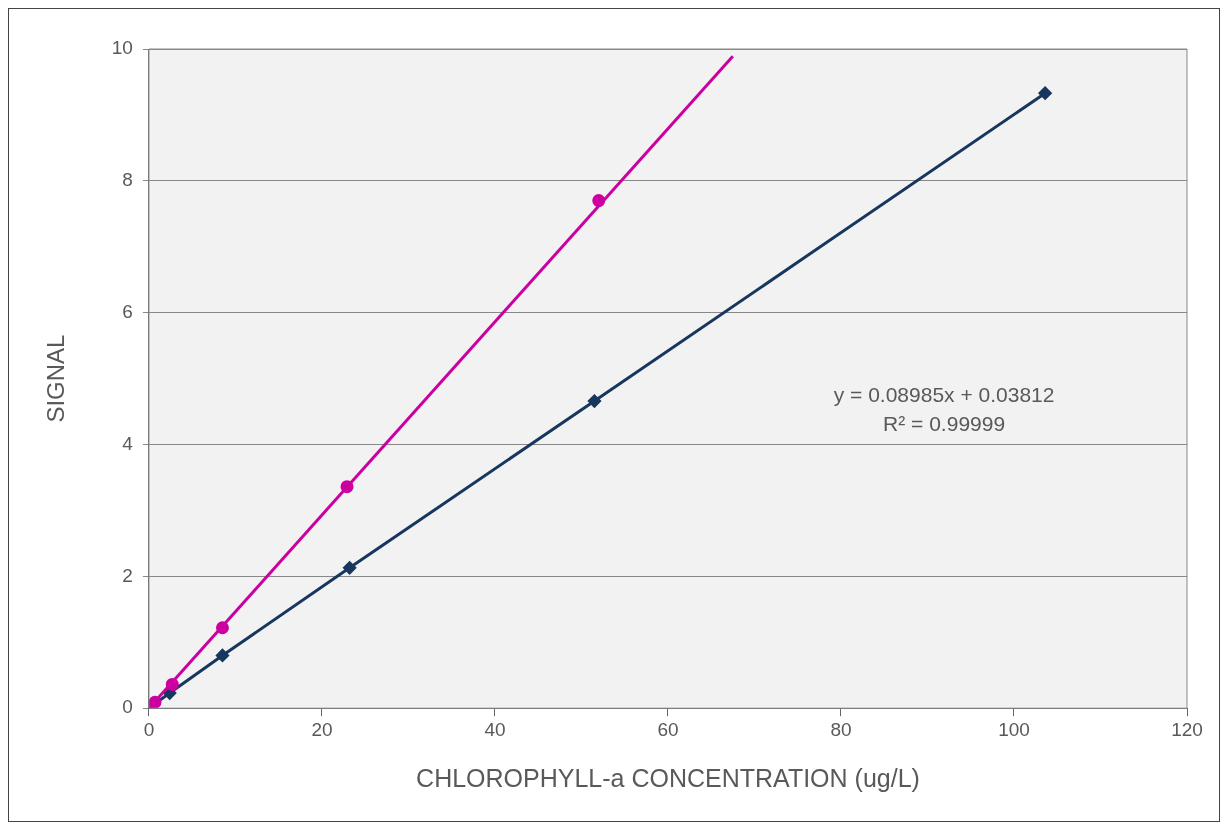  I want to click on y-tick-label: 0, so click(127, 707).